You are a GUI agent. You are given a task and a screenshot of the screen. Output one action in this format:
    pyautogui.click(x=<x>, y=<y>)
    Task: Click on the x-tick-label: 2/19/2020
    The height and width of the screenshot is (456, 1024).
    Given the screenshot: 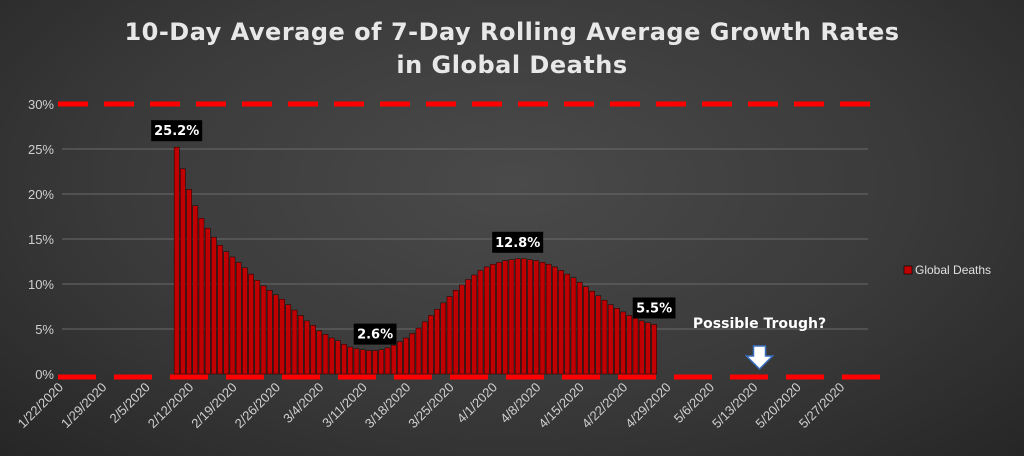 What is the action you would take?
    pyautogui.click(x=214, y=406)
    